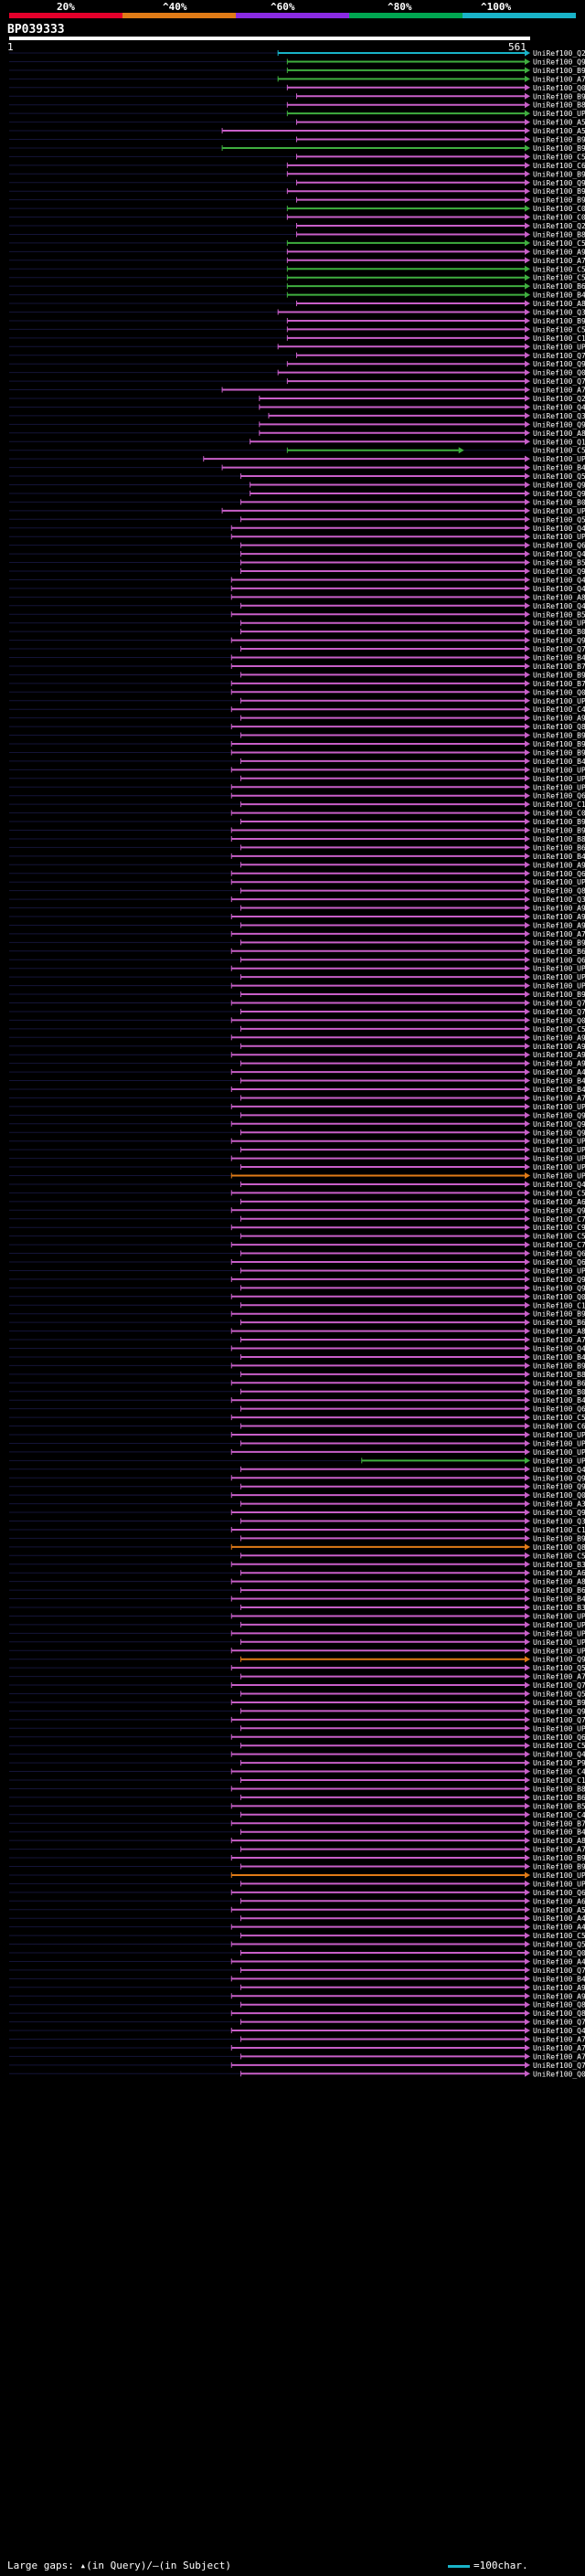 This screenshot has width=585, height=2576. I want to click on hit-row: UniRef100_Q4A227, so click(297, 2031).